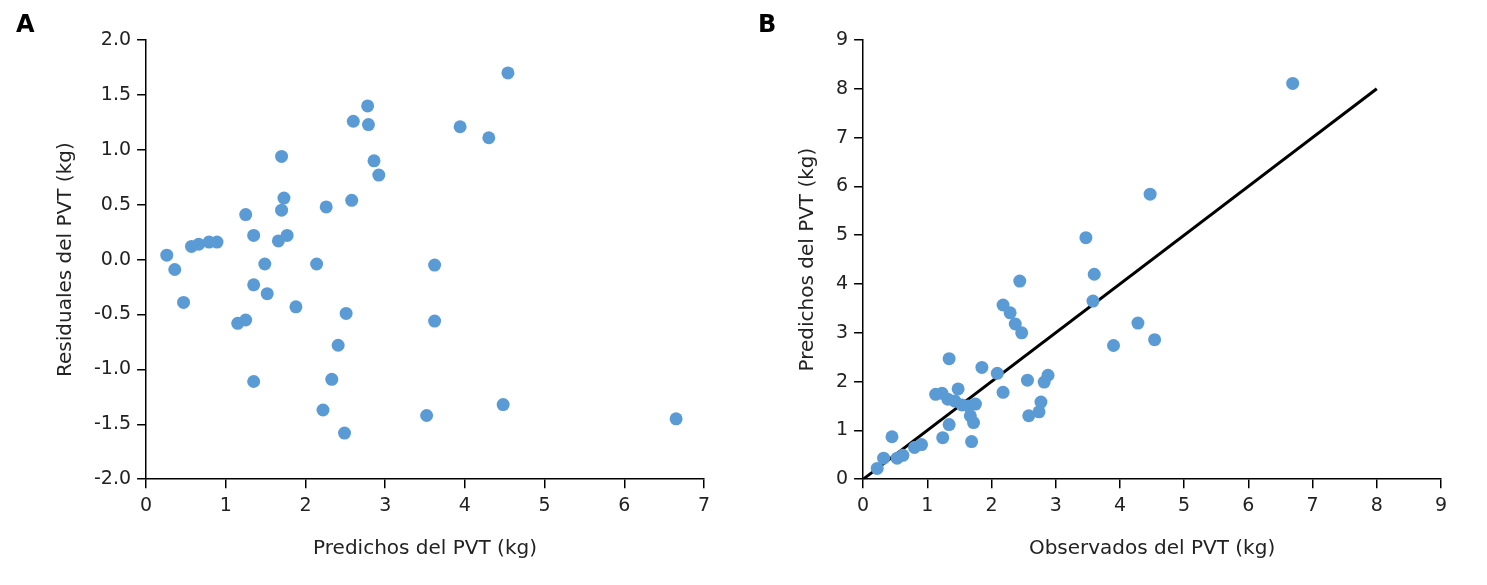  I want to click on y-tick-label: 1, so click(842, 428).